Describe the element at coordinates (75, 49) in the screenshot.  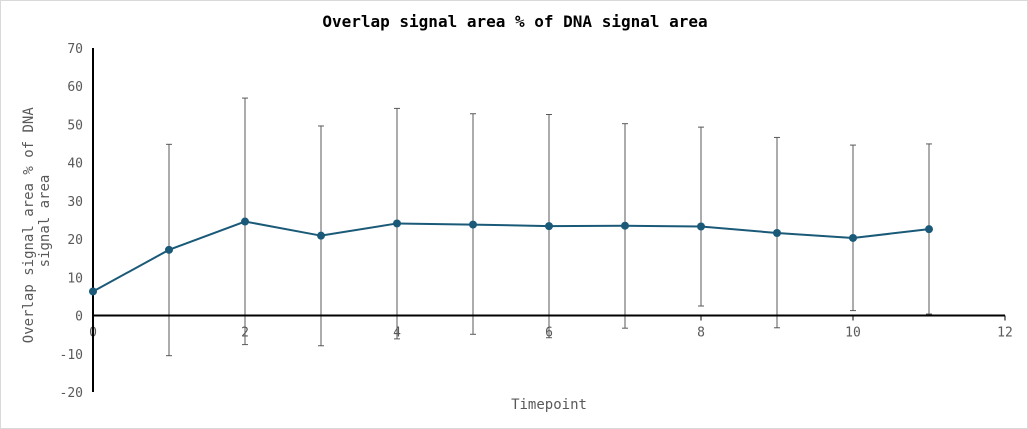
I see `y-tick-label: 70` at that location.